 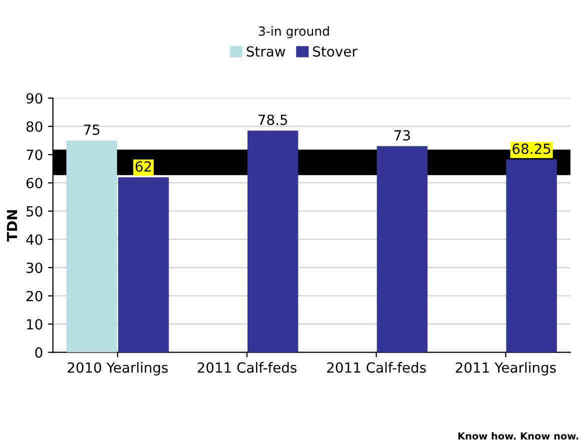 What do you see at coordinates (12, 226) in the screenshot?
I see `y-axis-title: TDN` at bounding box center [12, 226].